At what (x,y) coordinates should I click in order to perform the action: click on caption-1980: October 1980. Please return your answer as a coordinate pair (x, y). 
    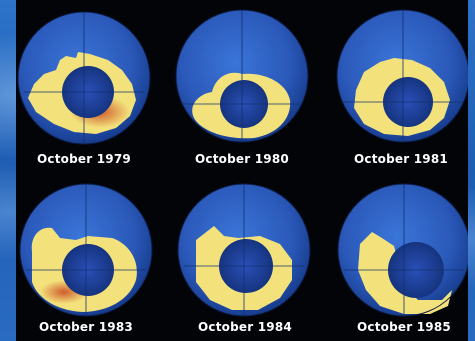
    Looking at the image, I should click on (242, 159).